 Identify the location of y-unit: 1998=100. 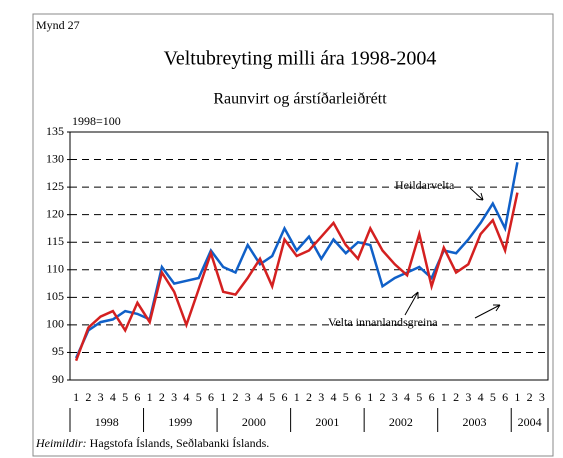
(96, 121).